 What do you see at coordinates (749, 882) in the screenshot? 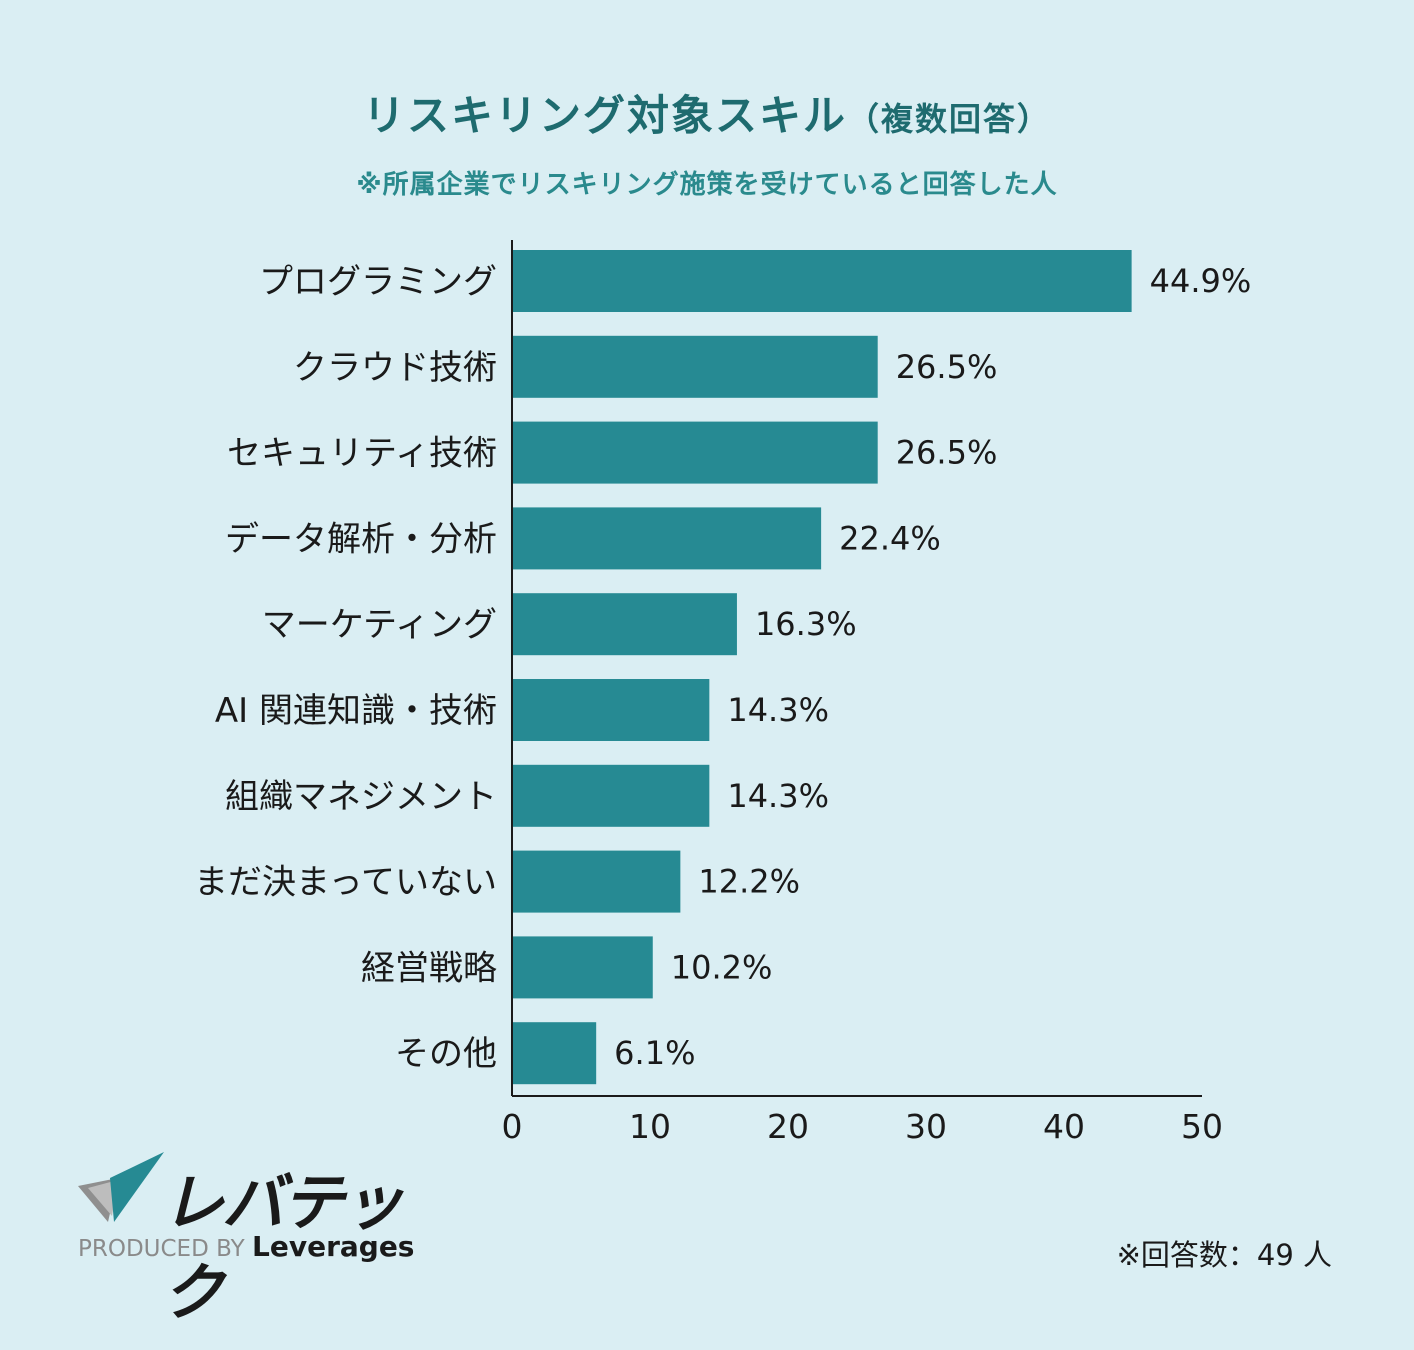
I see `data-label: 12.2%` at bounding box center [749, 882].